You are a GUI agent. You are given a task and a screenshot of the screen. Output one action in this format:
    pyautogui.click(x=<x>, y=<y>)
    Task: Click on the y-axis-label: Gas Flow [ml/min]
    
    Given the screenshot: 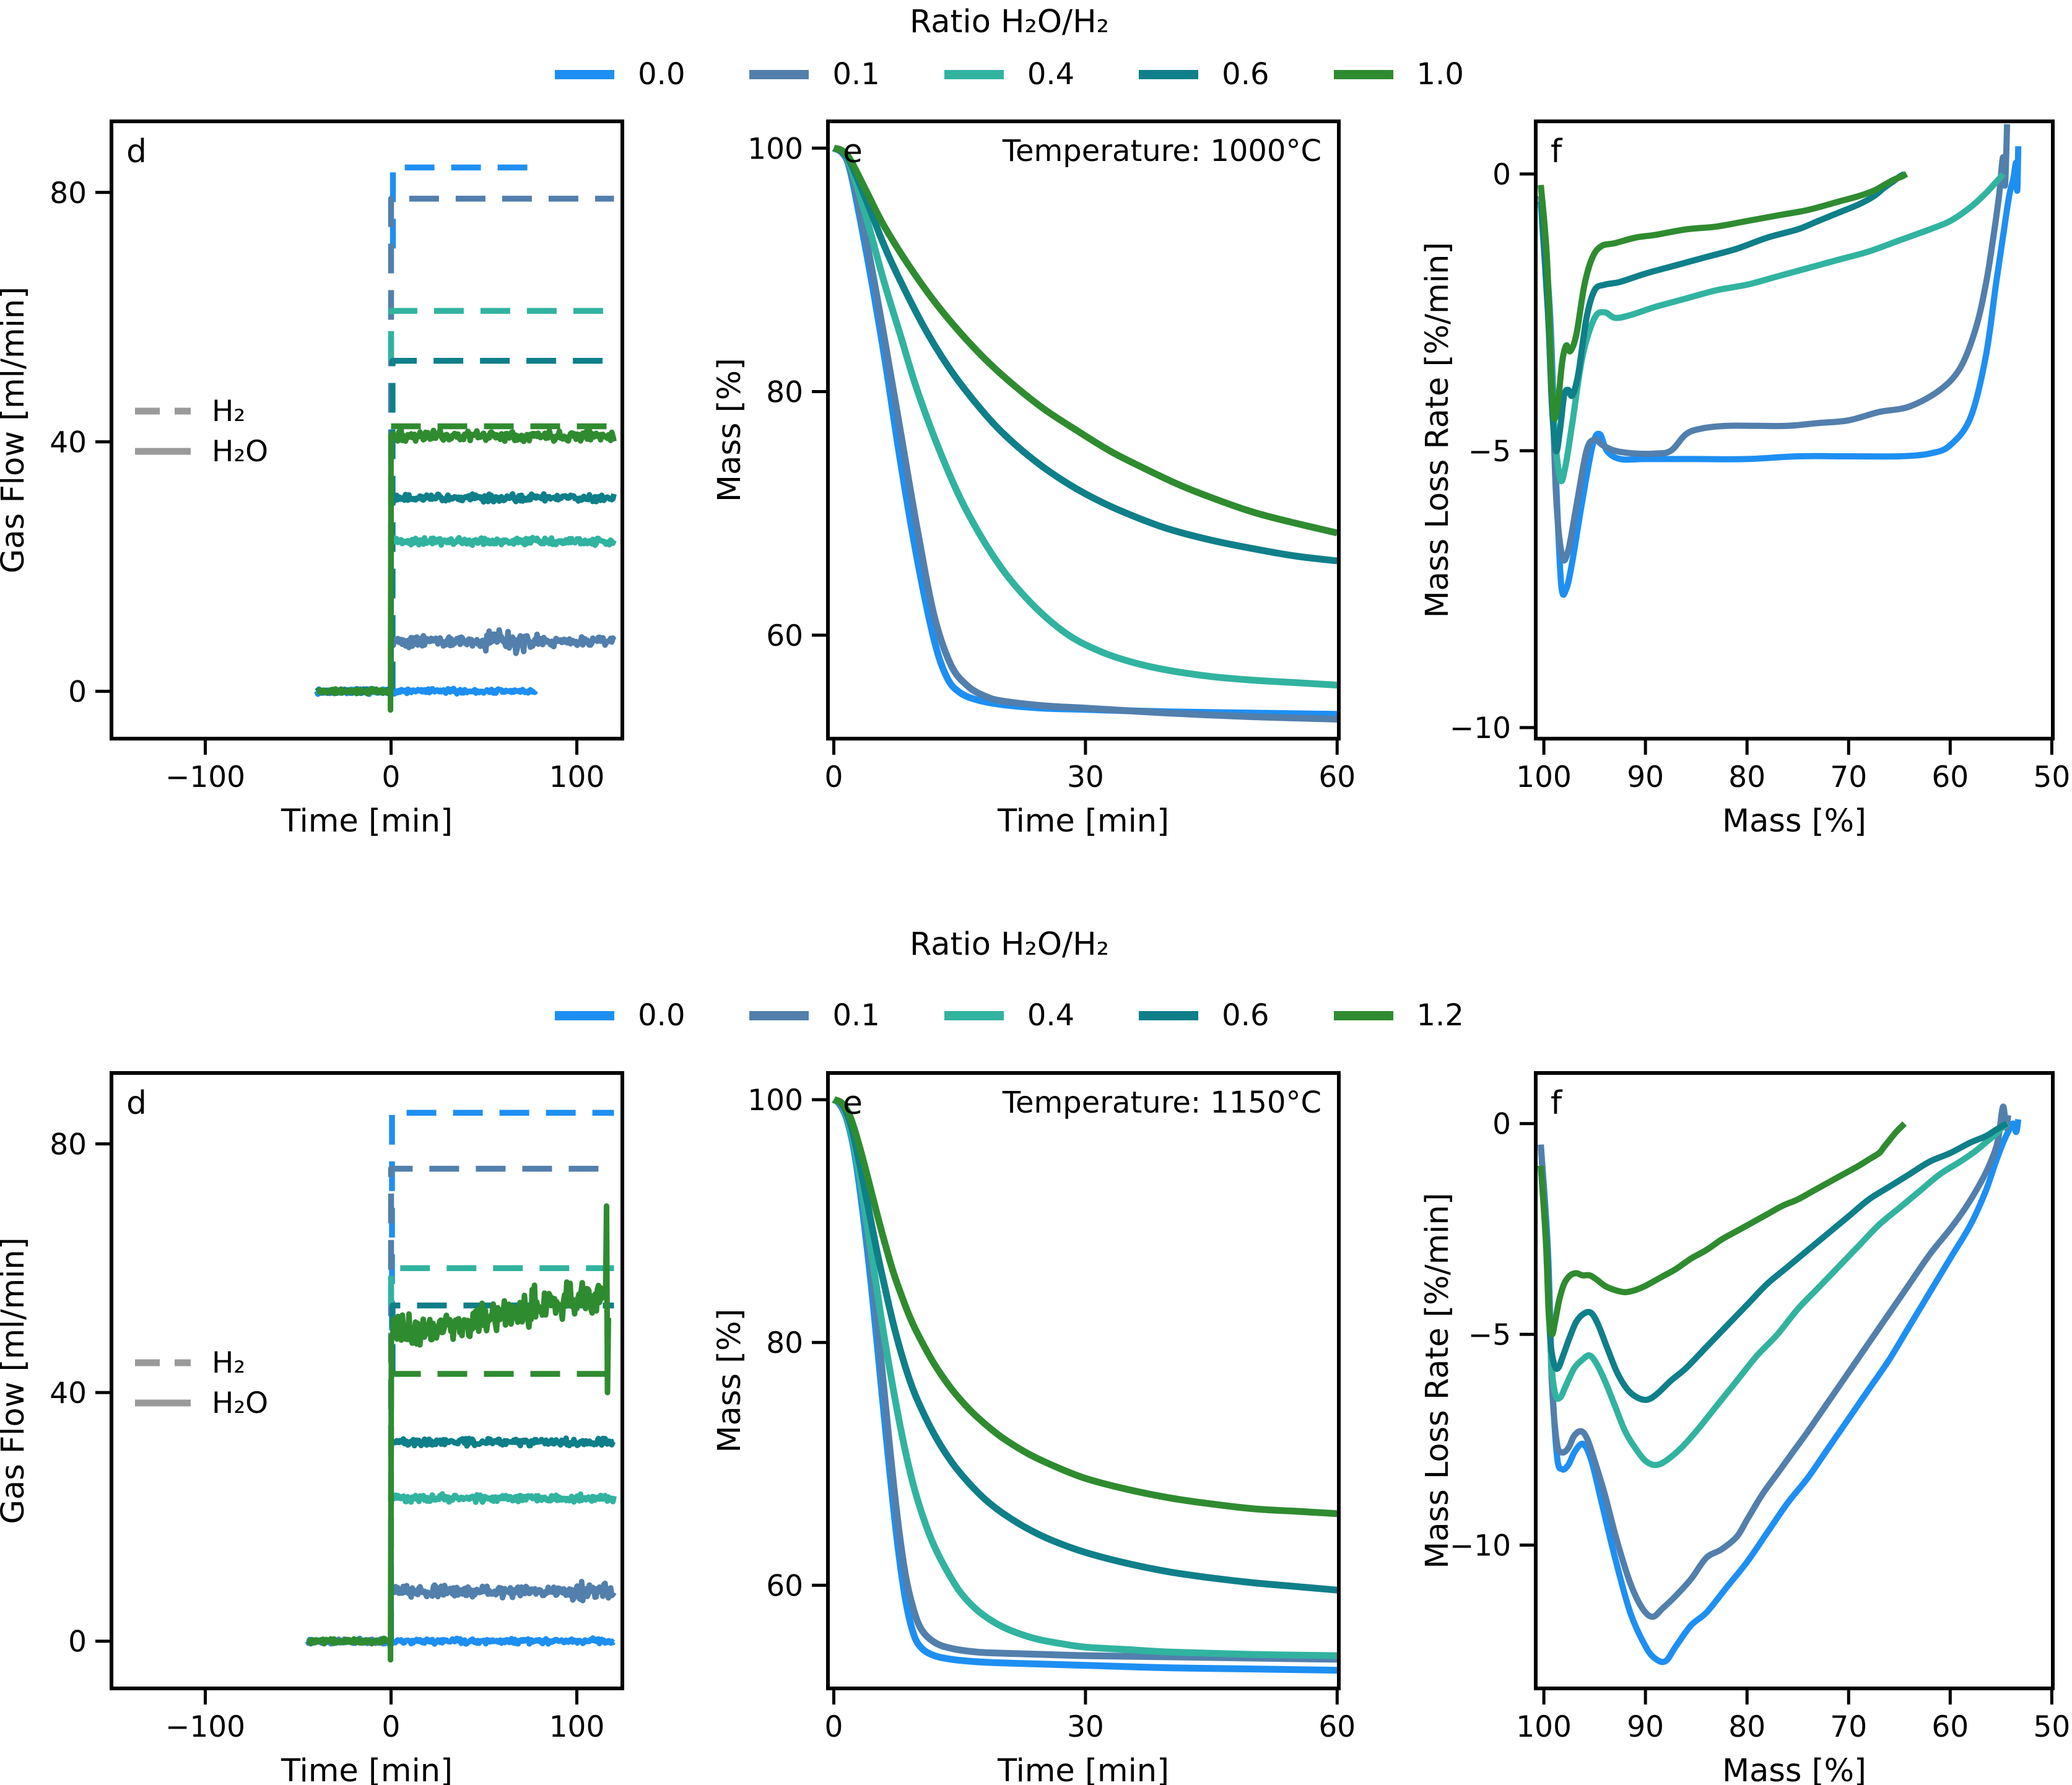 What is the action you would take?
    pyautogui.click(x=16, y=1380)
    